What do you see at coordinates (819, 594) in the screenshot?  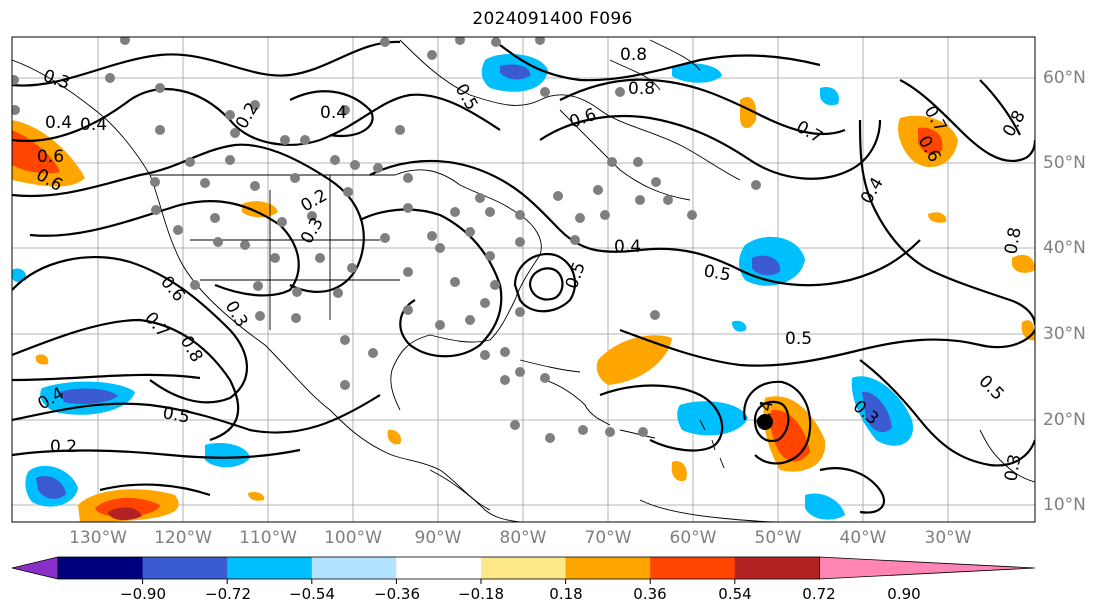 I see `colorbar-tick-label: 0.72` at bounding box center [819, 594].